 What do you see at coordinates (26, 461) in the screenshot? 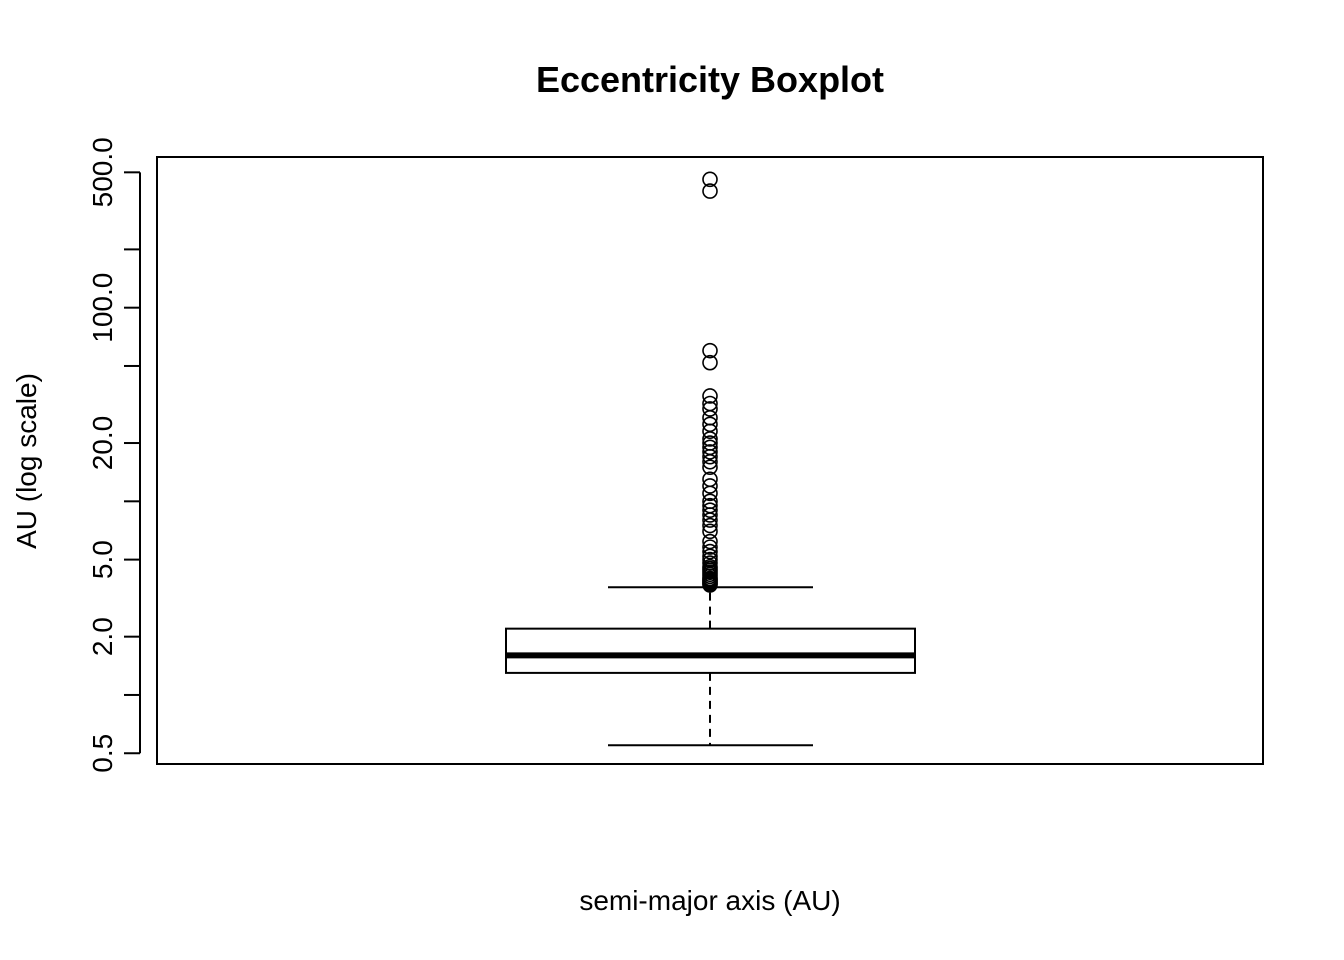
I see `y-axis-label: AU (log scale)` at bounding box center [26, 461].